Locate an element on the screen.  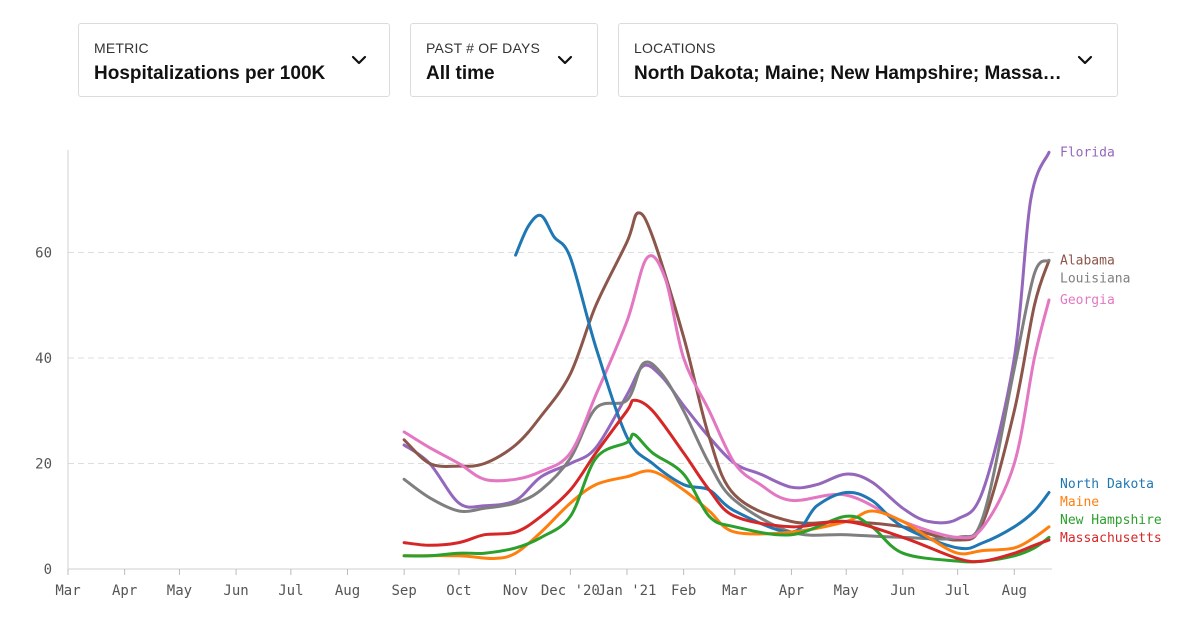
metric-dropdown: METRIC Hospitalizations per 100K is located at coordinates (234, 60).